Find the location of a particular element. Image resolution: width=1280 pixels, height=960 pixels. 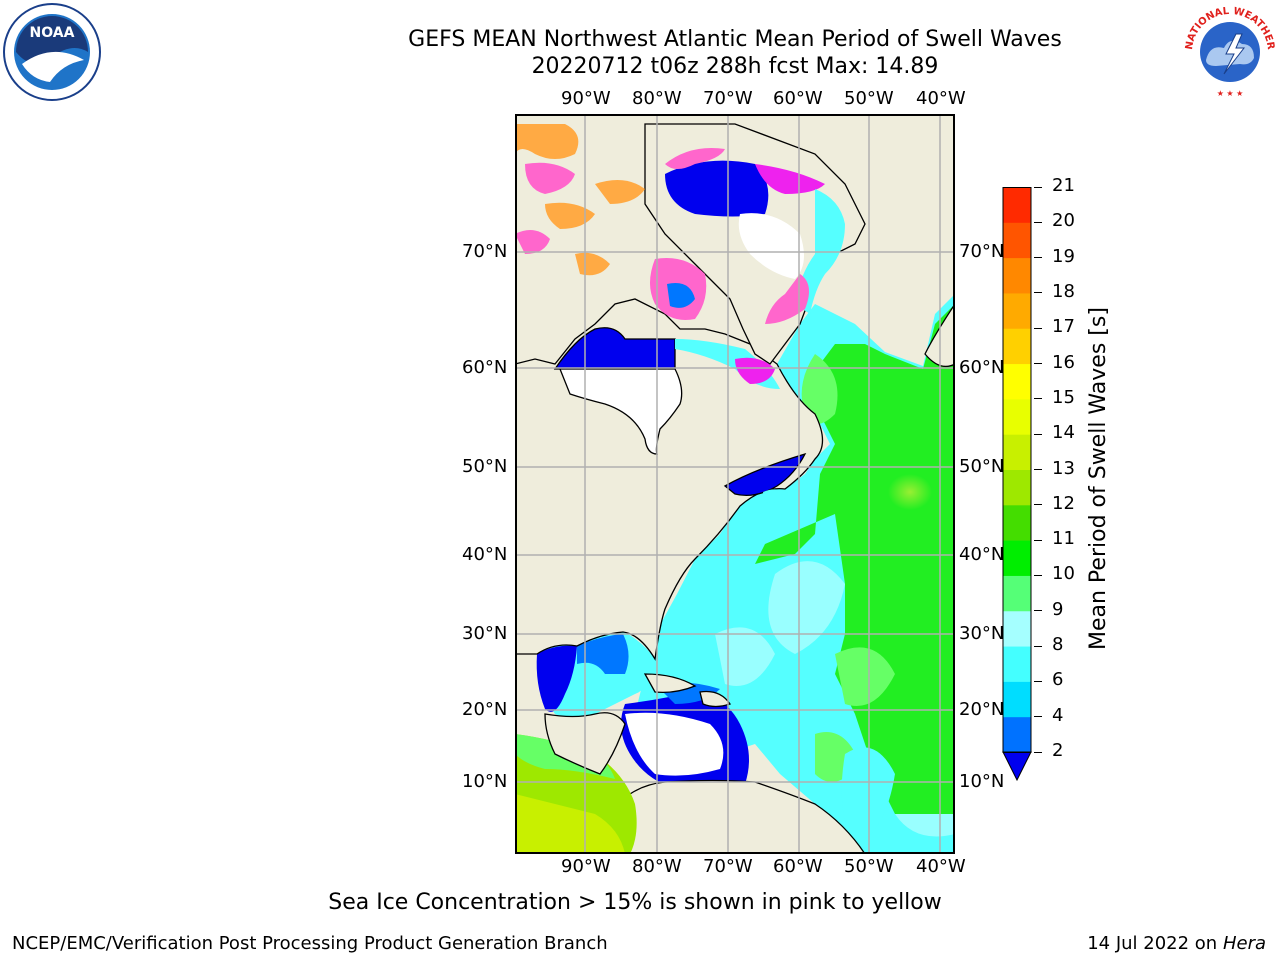

noaa-logo-text: NOAA is located at coordinates (52, 33).